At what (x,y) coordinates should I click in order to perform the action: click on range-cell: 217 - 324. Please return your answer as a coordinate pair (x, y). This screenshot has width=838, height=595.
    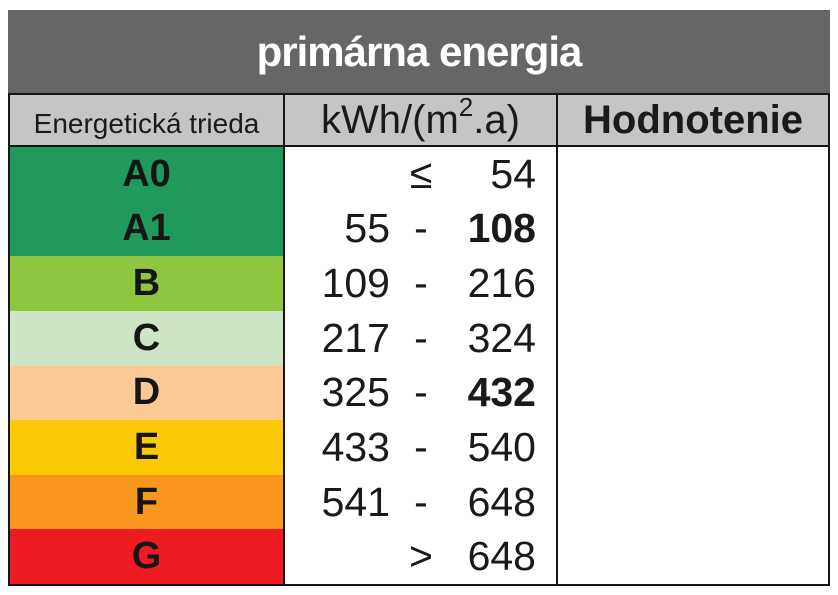
    Looking at the image, I should click on (419, 338).